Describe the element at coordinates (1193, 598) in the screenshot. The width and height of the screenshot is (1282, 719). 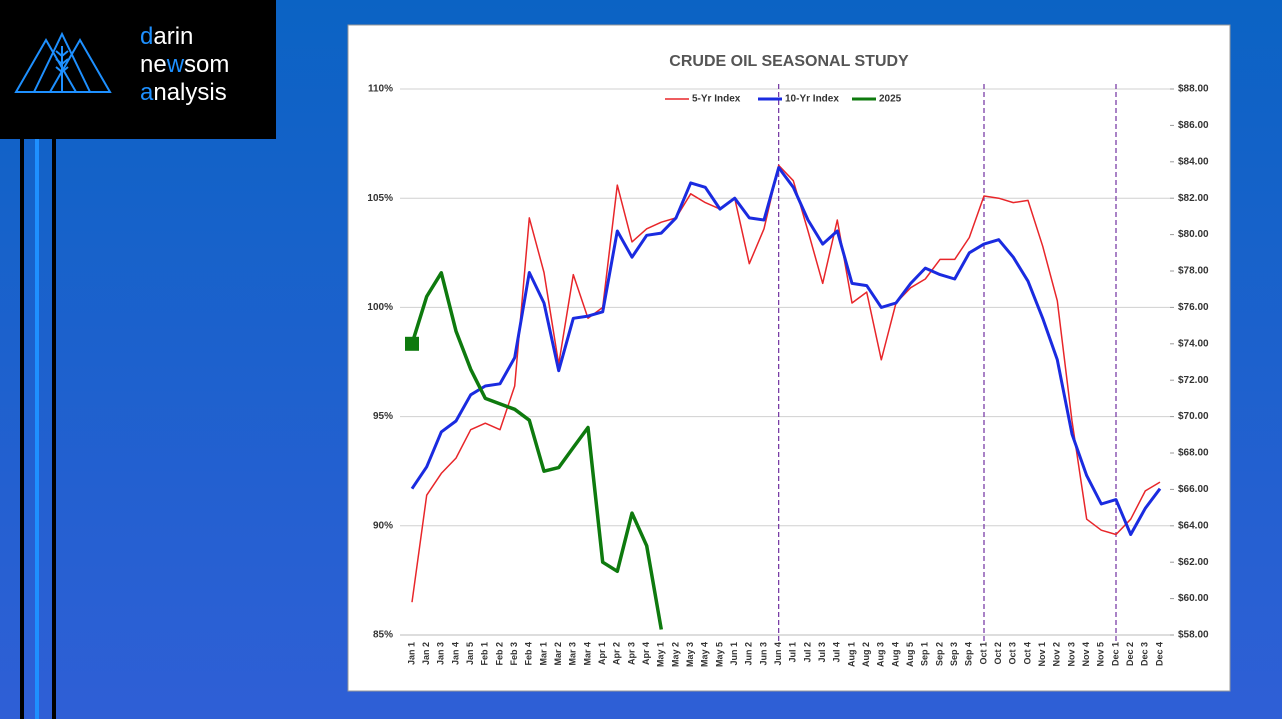
I see `y2-tick-label: $60.00` at that location.